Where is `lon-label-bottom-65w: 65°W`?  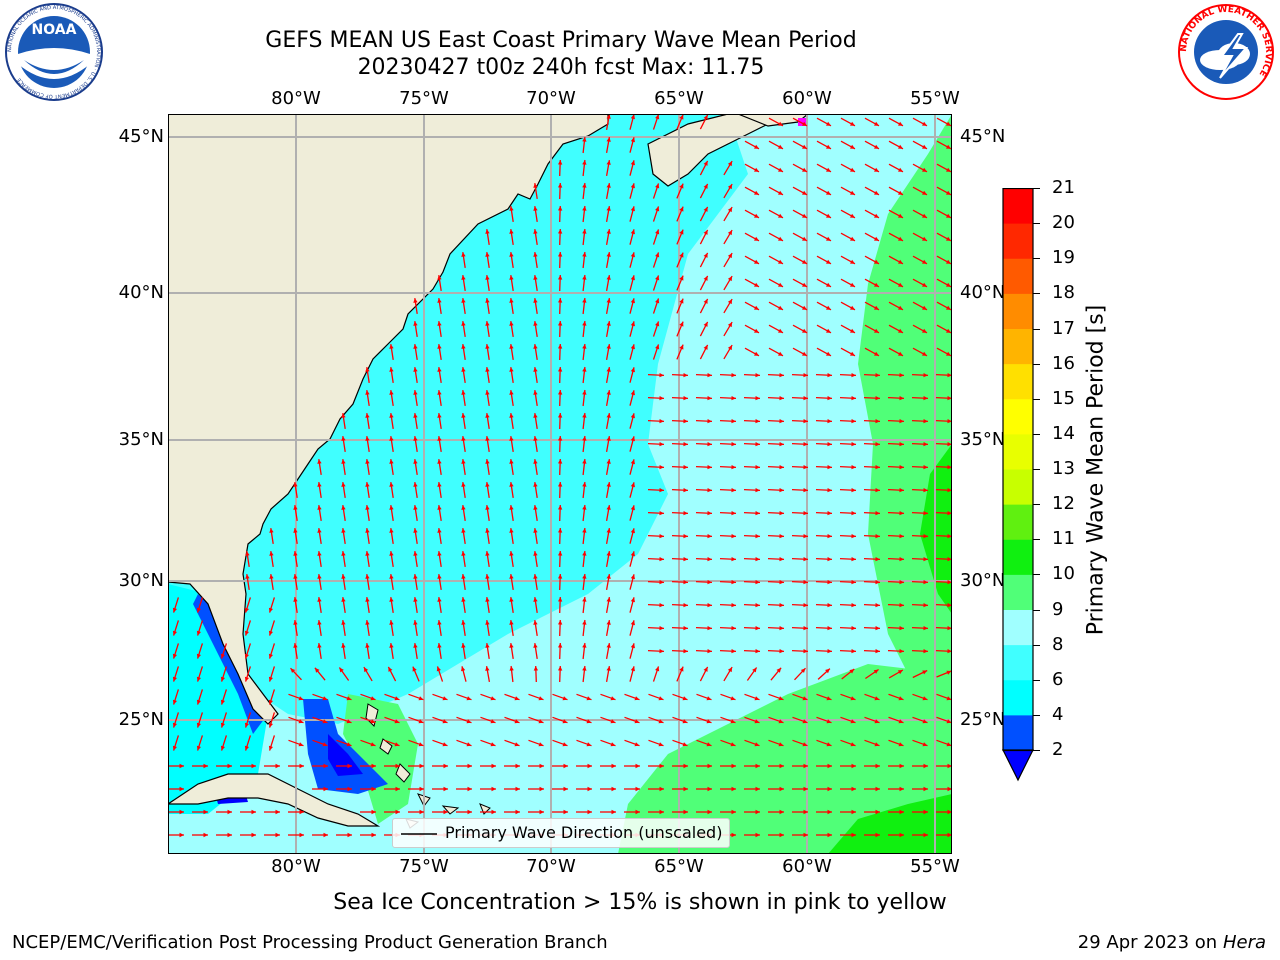
lon-label-bottom-65w: 65°W is located at coordinates (679, 866).